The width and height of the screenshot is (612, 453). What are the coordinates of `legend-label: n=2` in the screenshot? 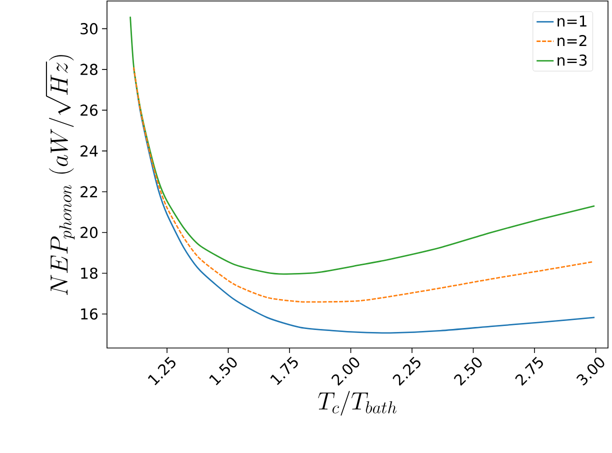 It's located at (572, 40).